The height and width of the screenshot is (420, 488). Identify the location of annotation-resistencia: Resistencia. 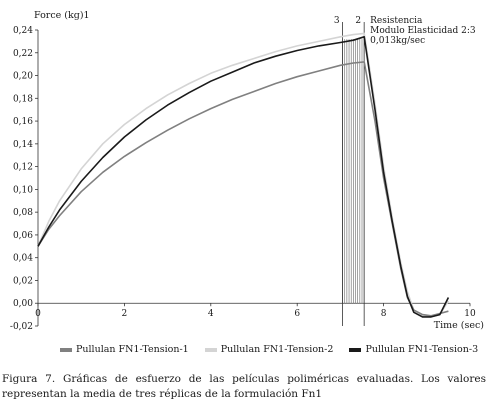
(396, 21).